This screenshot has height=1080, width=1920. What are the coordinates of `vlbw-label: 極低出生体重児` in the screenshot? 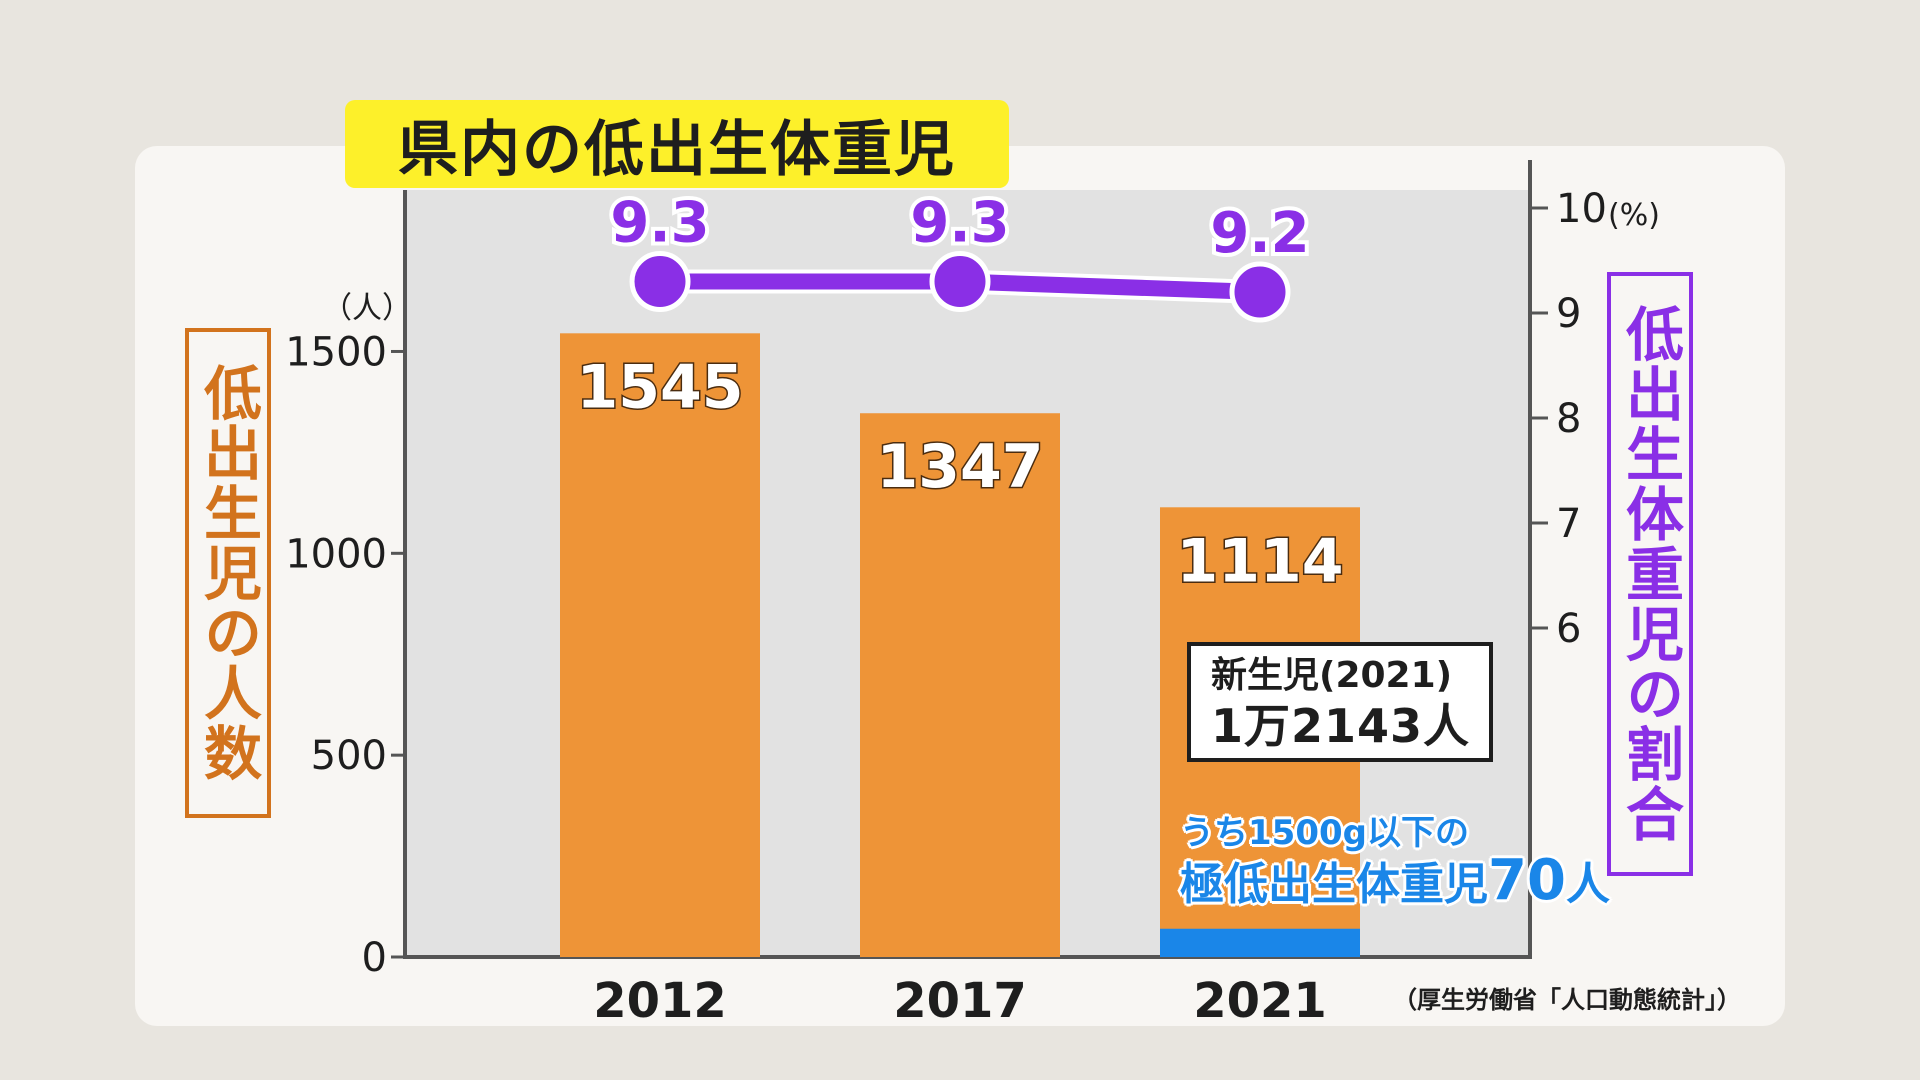 It's located at (1334, 884).